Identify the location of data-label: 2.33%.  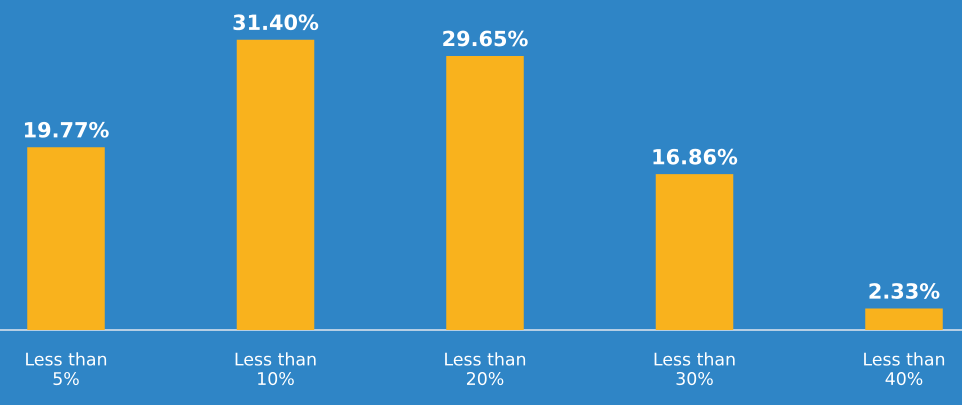
(905, 291).